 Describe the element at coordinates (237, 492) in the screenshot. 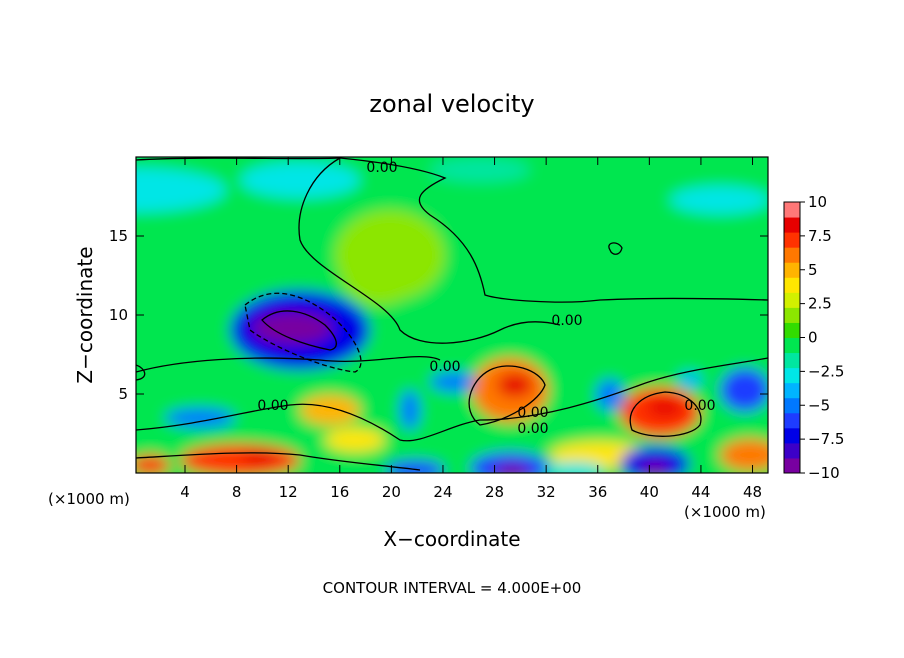

I see `x-tick-label: 8` at that location.